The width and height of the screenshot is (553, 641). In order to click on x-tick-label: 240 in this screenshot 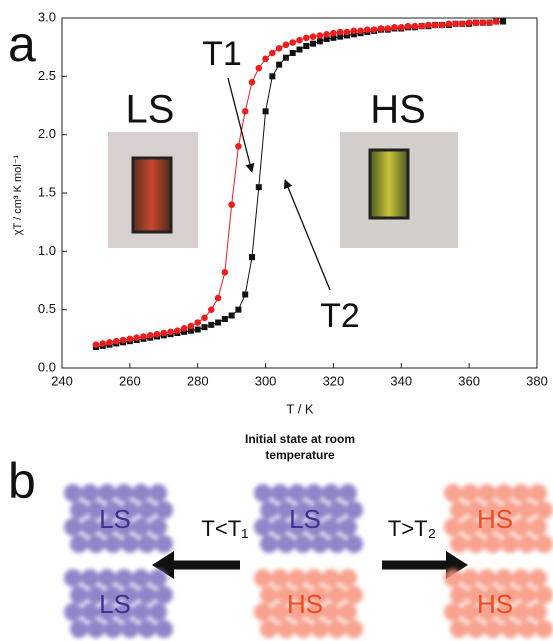, I will do `click(62, 380)`.